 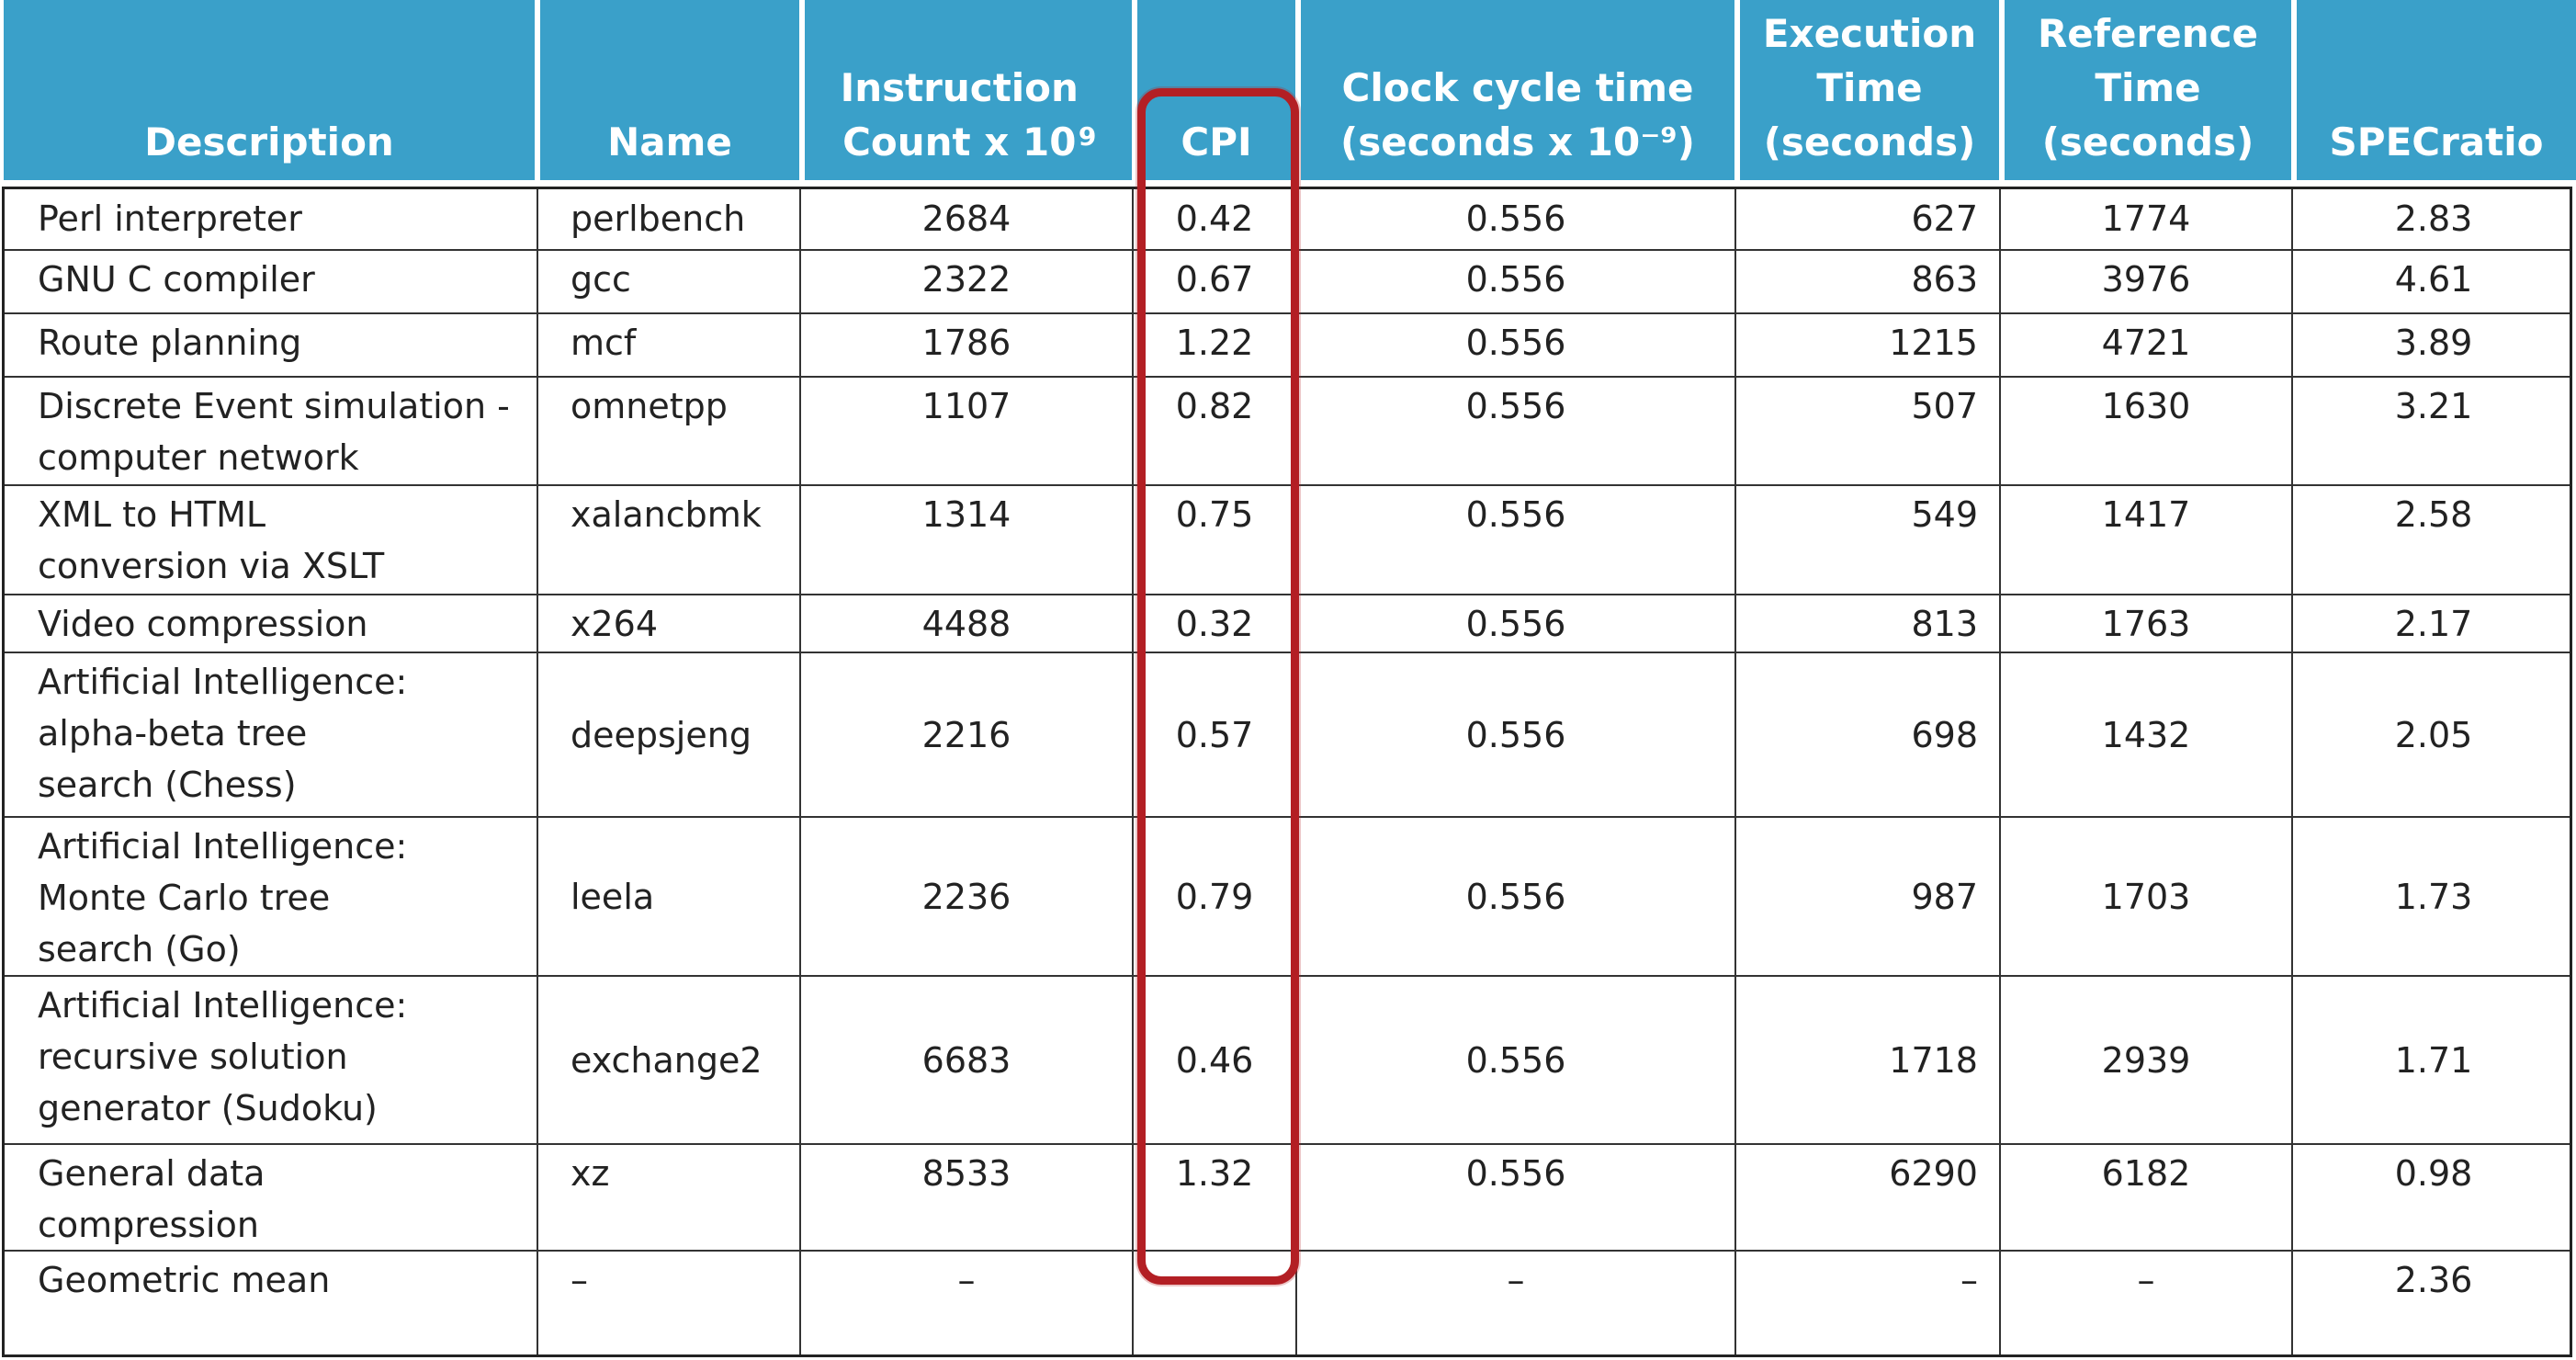 What do you see at coordinates (613, 897) in the screenshot?
I see `cell-name: leela` at bounding box center [613, 897].